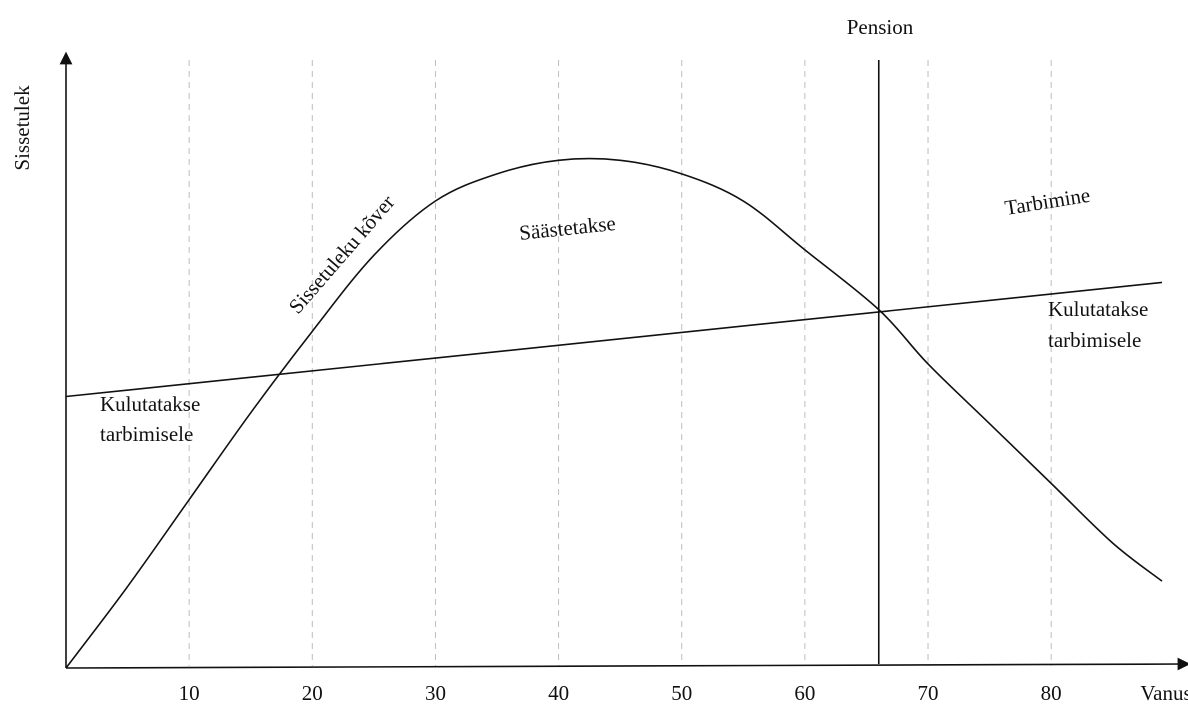 The width and height of the screenshot is (1188, 724). I want to click on consumption-series, so click(614, 339).